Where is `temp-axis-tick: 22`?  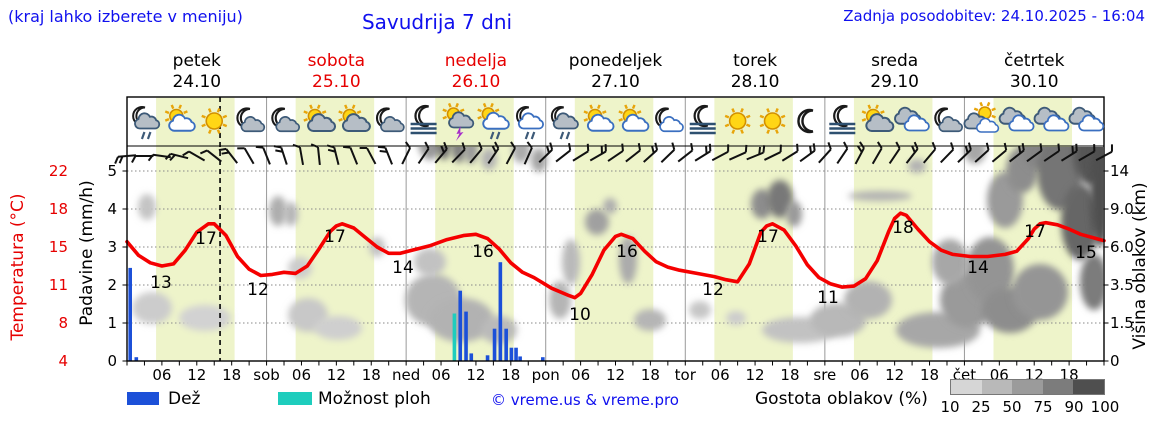 temp-axis-tick: 22 is located at coordinates (58, 171).